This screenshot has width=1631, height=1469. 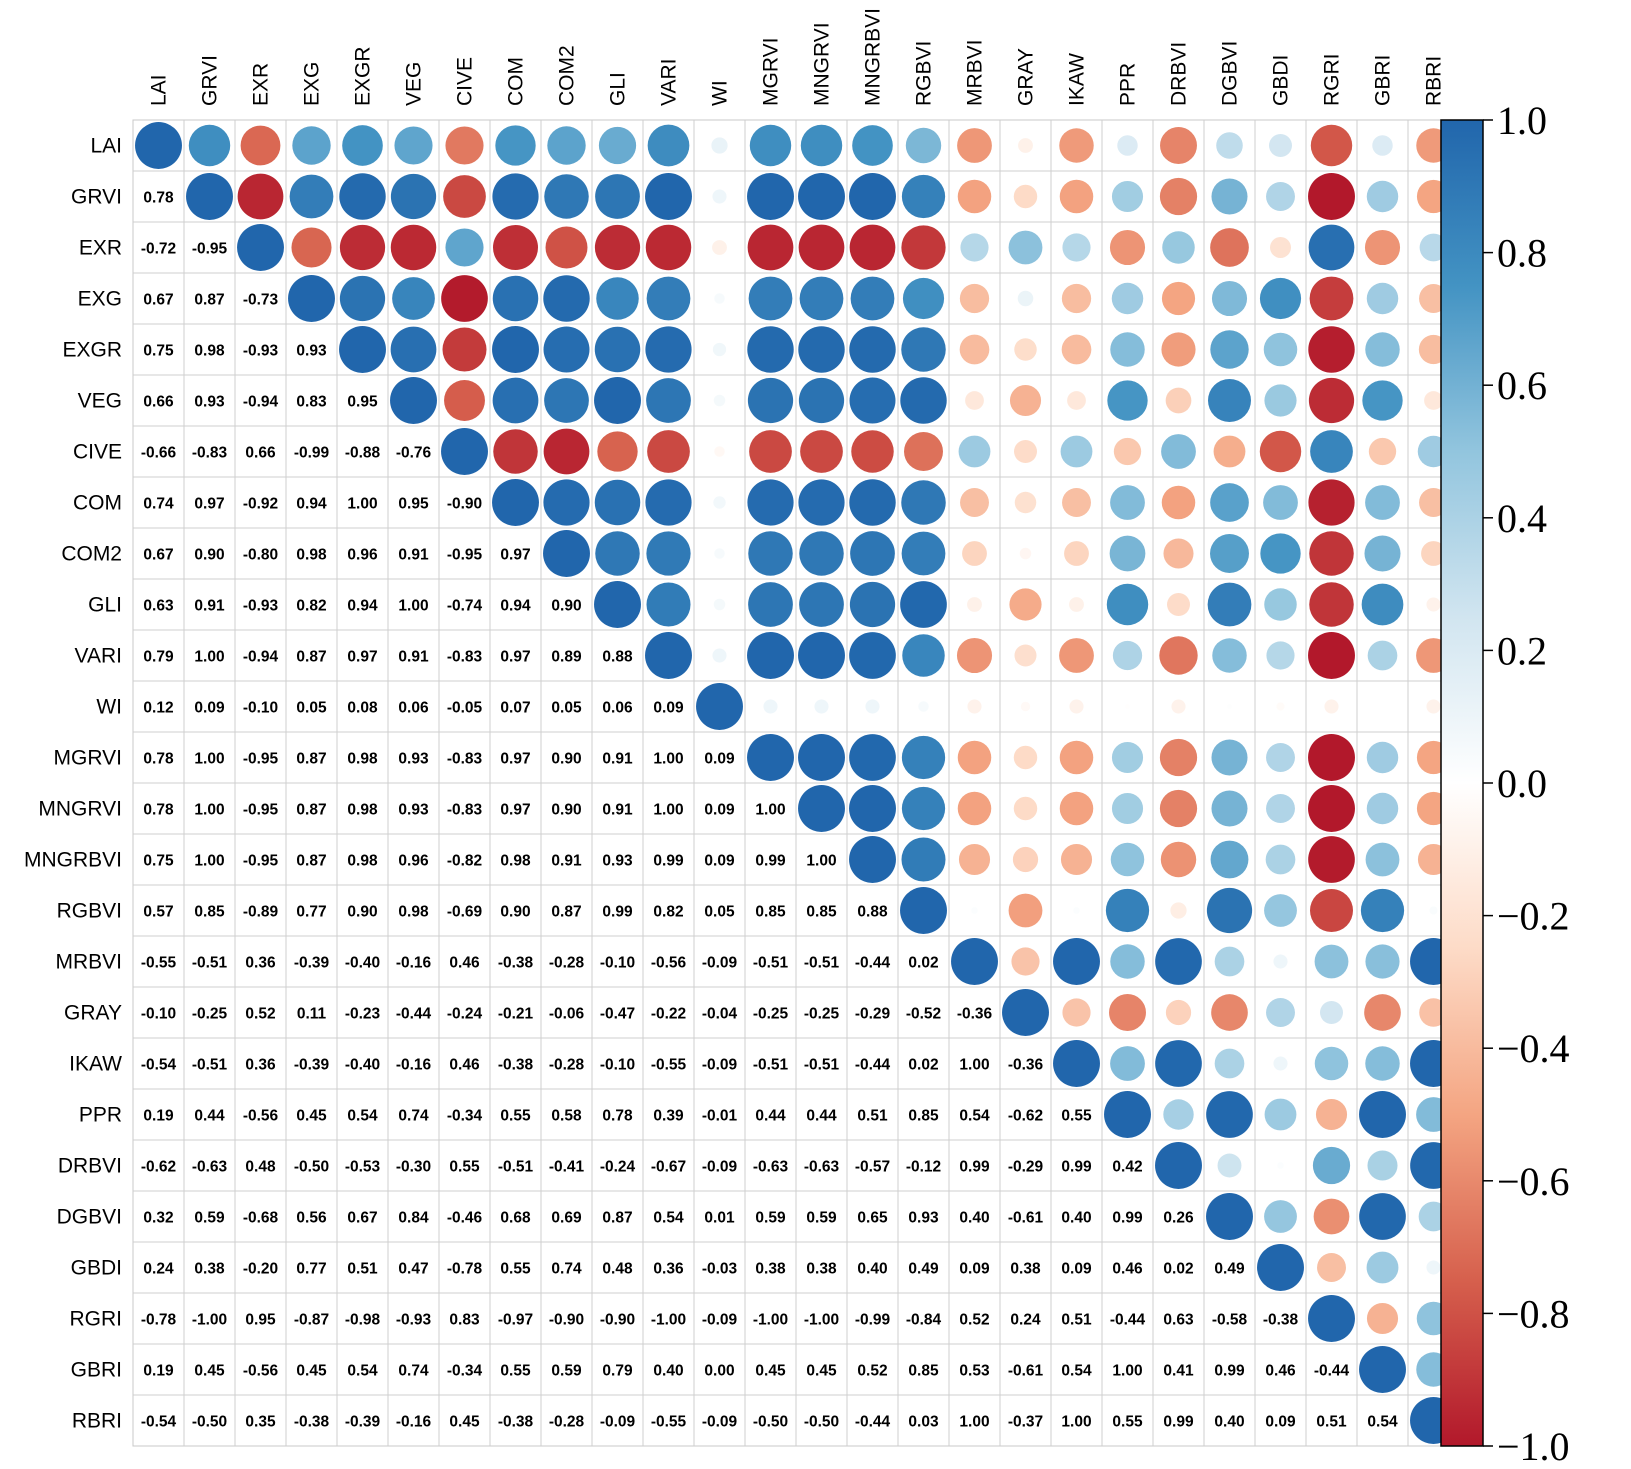 What do you see at coordinates (872, 912) in the screenshot?
I see `corr-value-rgbvi-mngrbvi: 0.88` at bounding box center [872, 912].